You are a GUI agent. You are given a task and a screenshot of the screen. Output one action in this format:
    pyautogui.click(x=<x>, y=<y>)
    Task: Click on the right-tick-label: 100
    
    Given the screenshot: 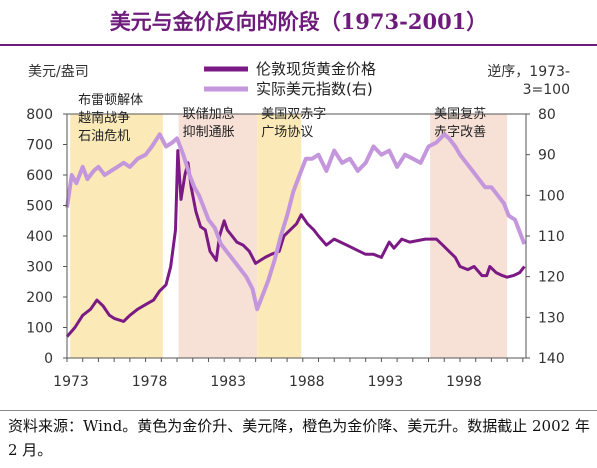 What is the action you would take?
    pyautogui.click(x=551, y=196)
    